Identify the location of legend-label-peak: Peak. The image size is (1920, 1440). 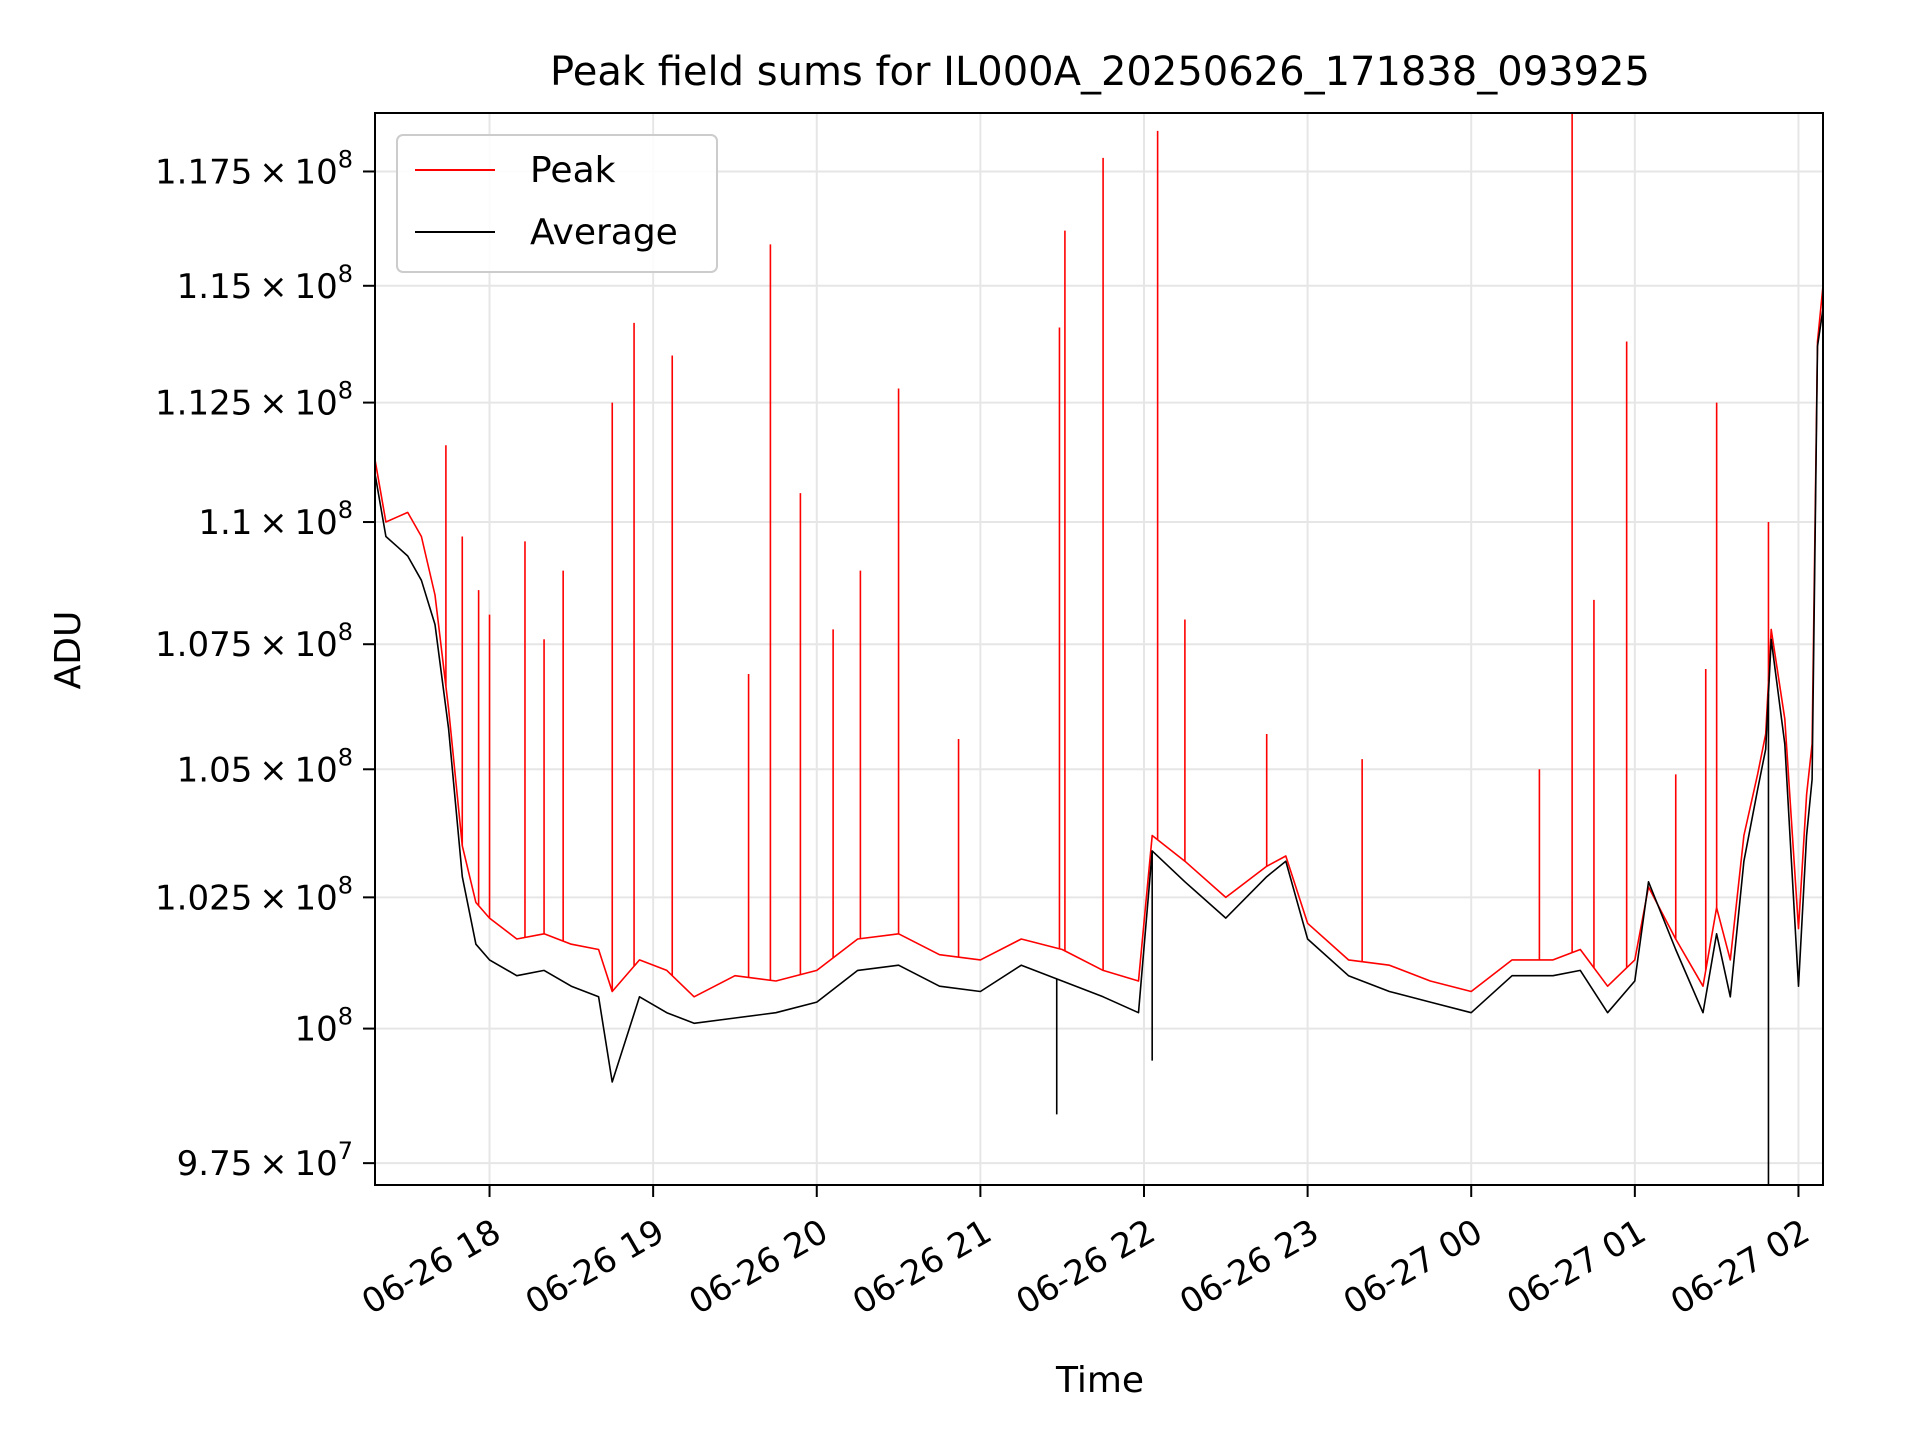
(573, 170).